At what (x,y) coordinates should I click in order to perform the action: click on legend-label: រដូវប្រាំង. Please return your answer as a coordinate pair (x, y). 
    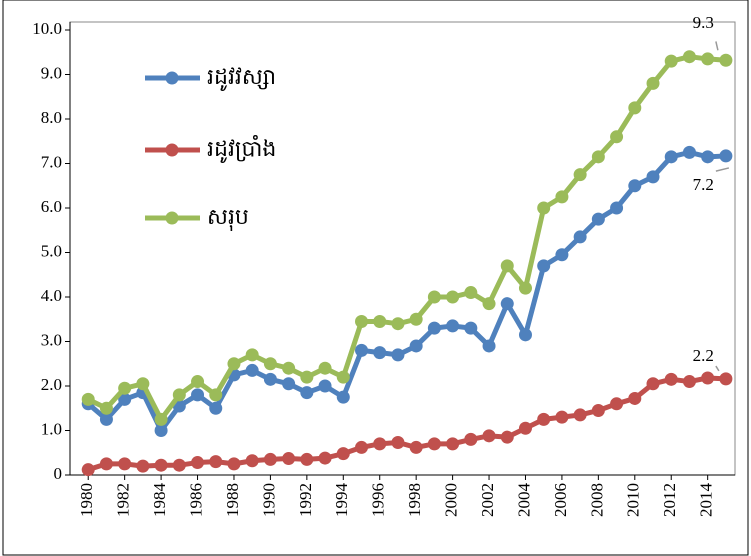
    Looking at the image, I should click on (241, 149).